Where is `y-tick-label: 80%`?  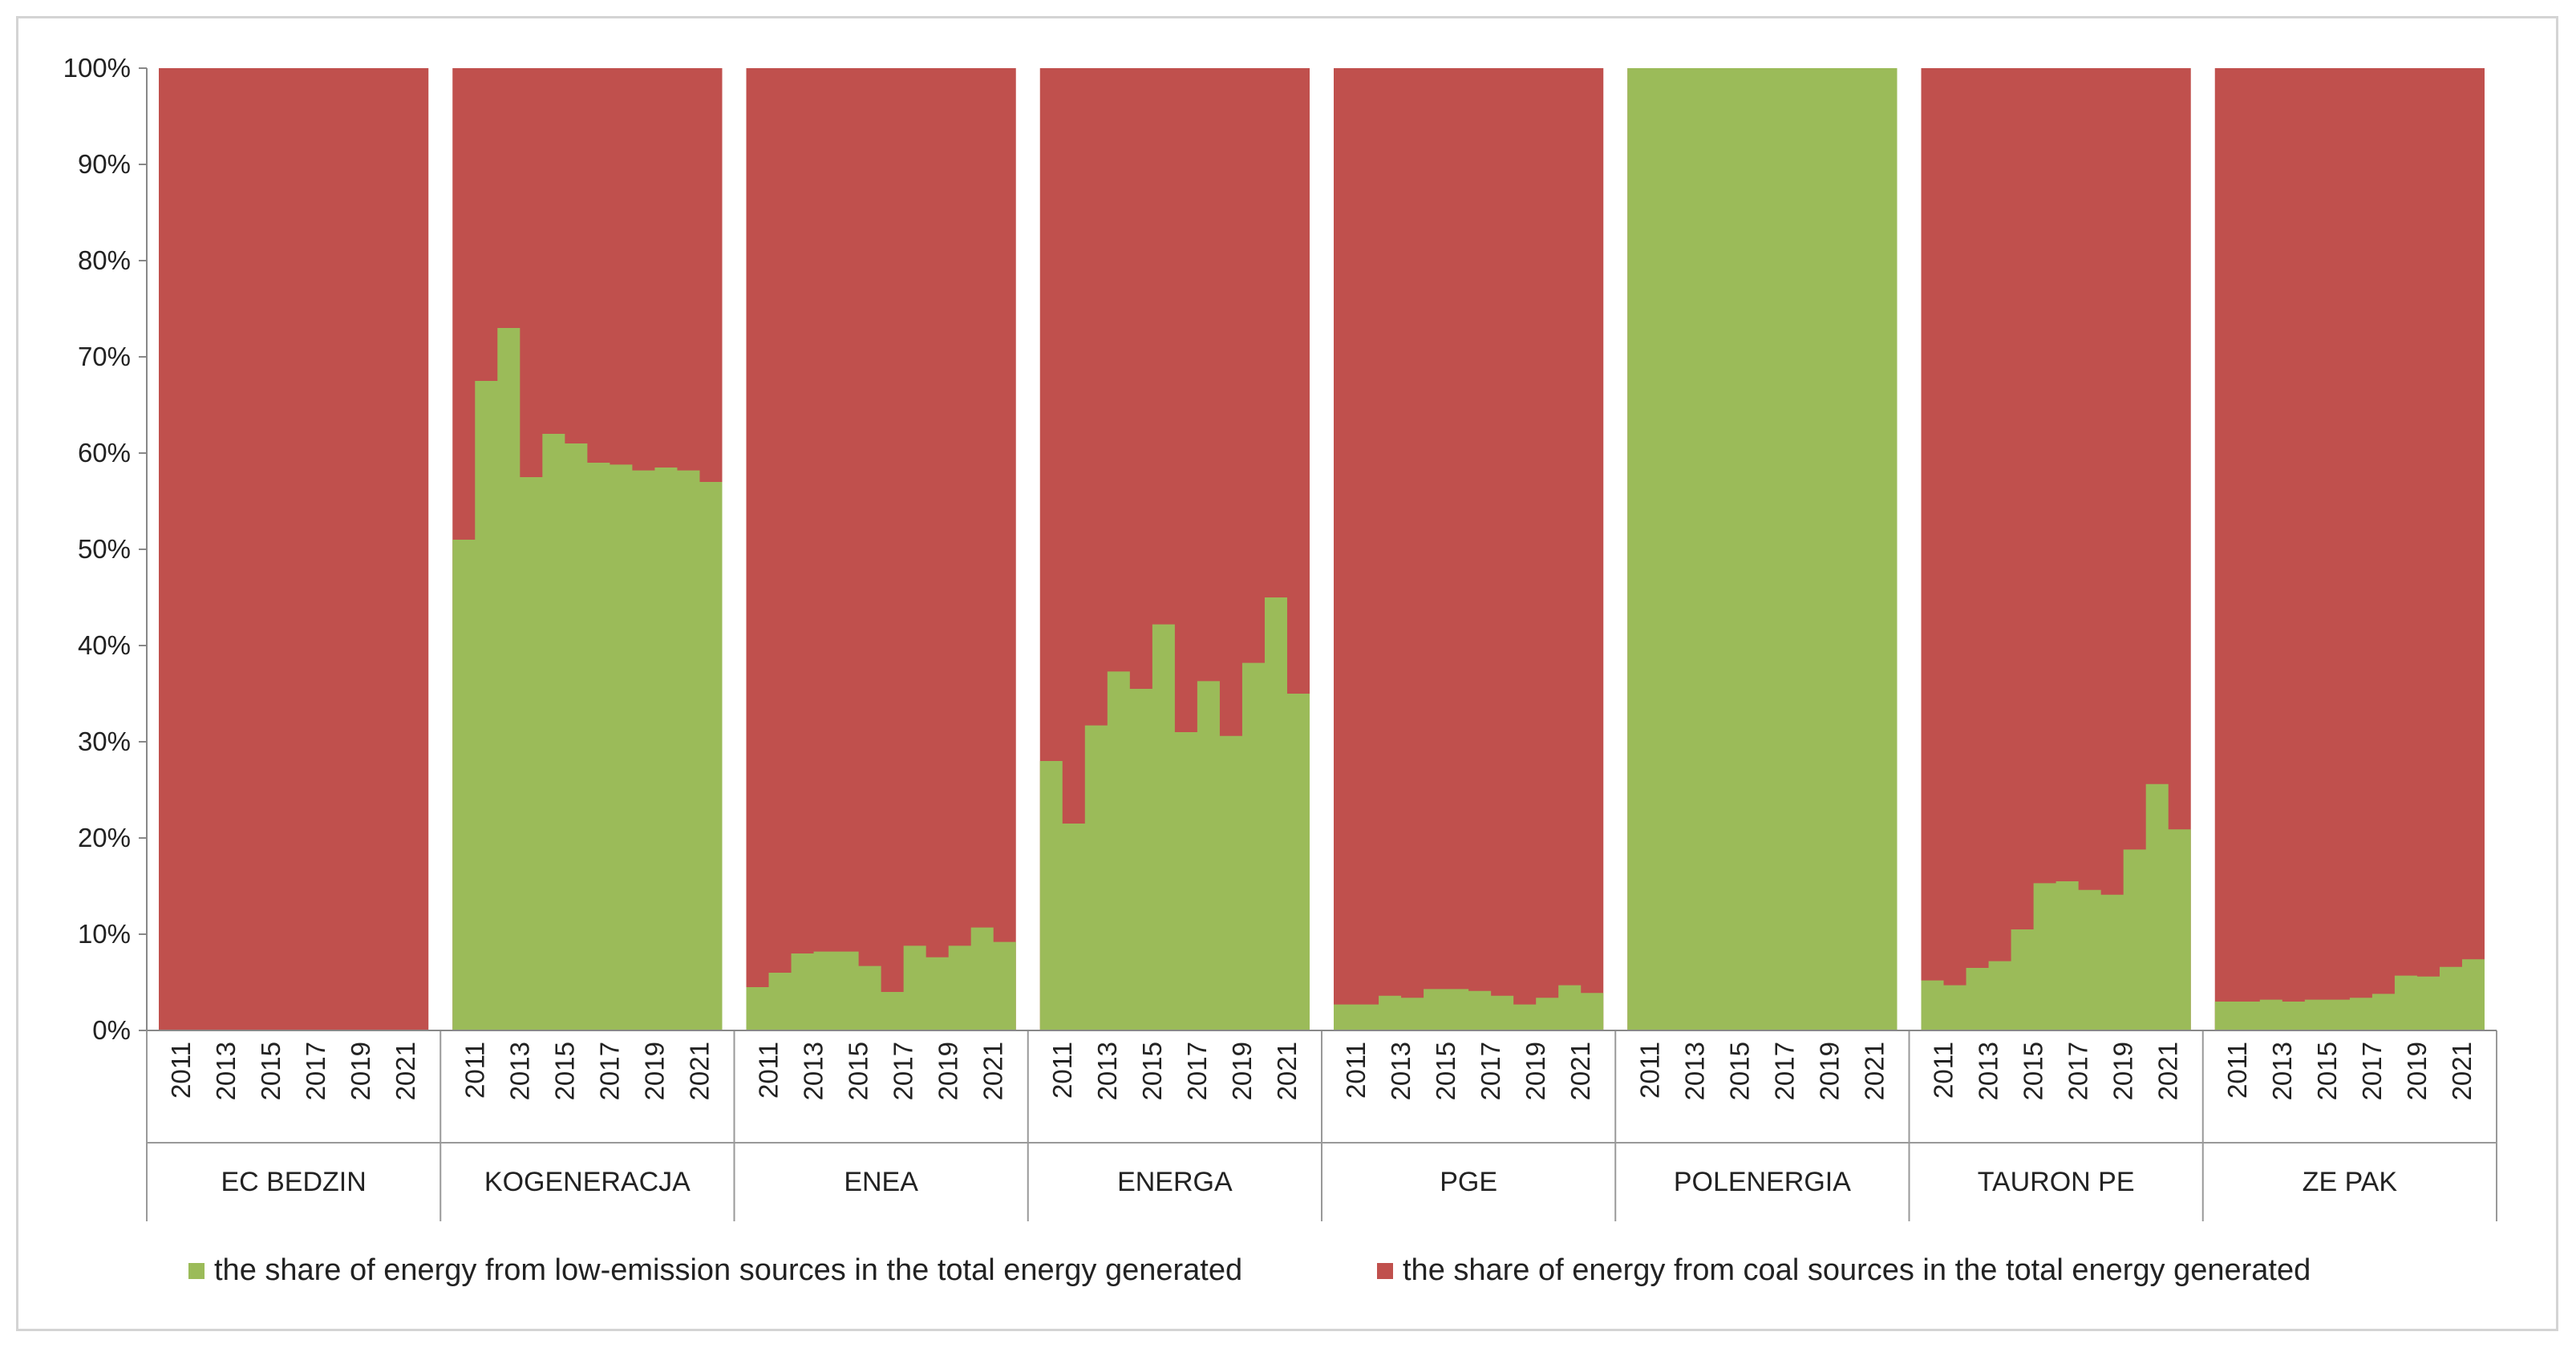 y-tick-label: 80% is located at coordinates (104, 260).